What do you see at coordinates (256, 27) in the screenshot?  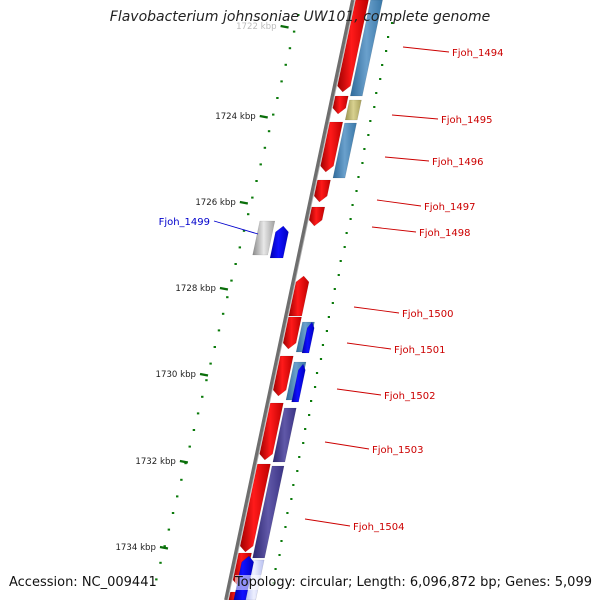 I see `ruler-tick-label: 1722 kbp` at bounding box center [256, 27].